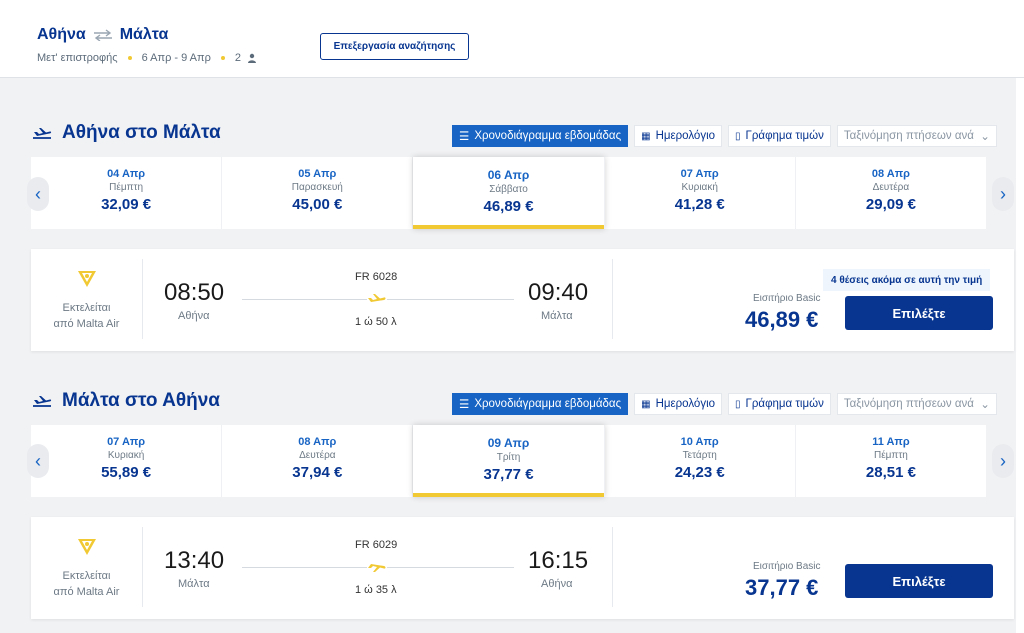 Image resolution: width=1024 pixels, height=633 pixels. Describe the element at coordinates (126, 187) in the screenshot. I see `weekday-label: Πέμπτη` at that location.